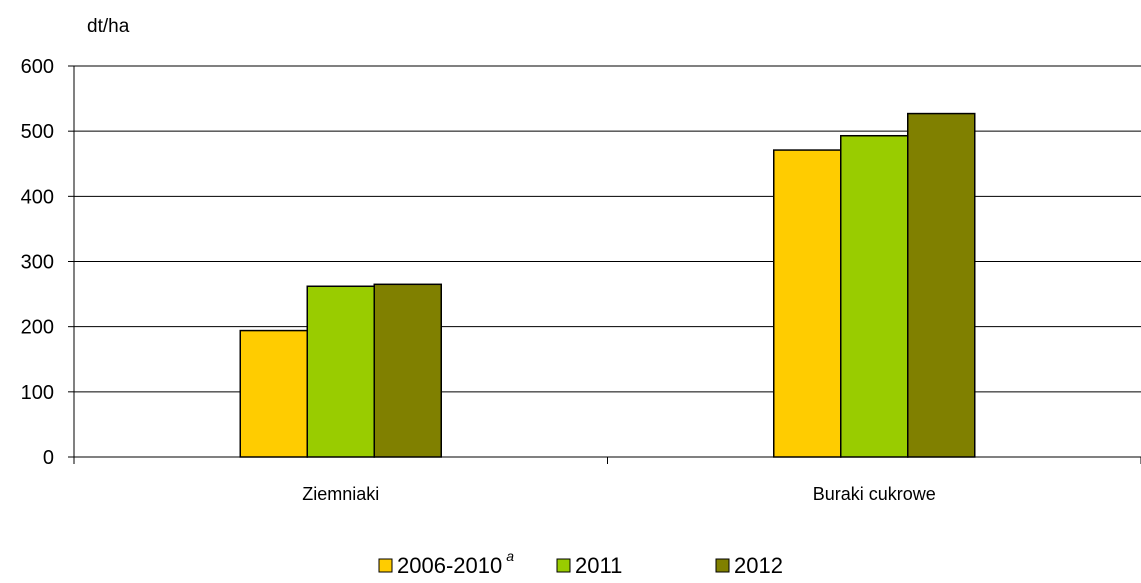  I want to click on y-tick-label-0: 0, so click(48, 458).